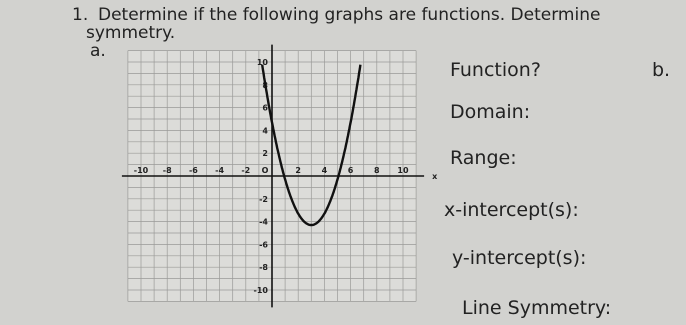 Image resolution: width=686 pixels, height=325 pixels. Describe the element at coordinates (265, 108) in the screenshot. I see `y-tick-label: 6` at that location.